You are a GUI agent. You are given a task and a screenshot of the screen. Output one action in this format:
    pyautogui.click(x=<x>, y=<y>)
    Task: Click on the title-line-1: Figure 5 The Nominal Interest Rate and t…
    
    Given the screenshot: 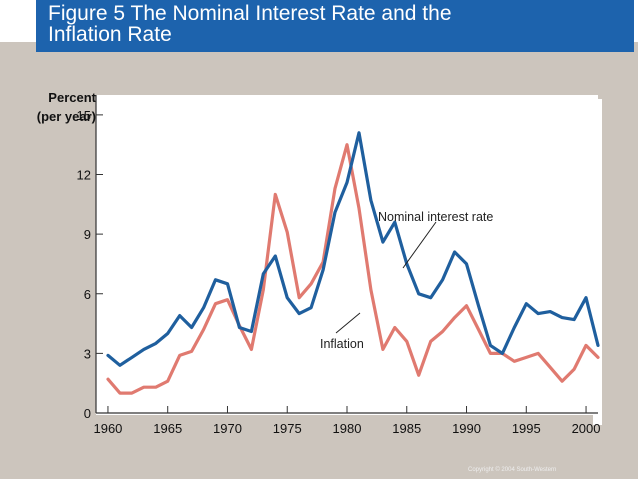 What is the action you would take?
    pyautogui.click(x=250, y=13)
    